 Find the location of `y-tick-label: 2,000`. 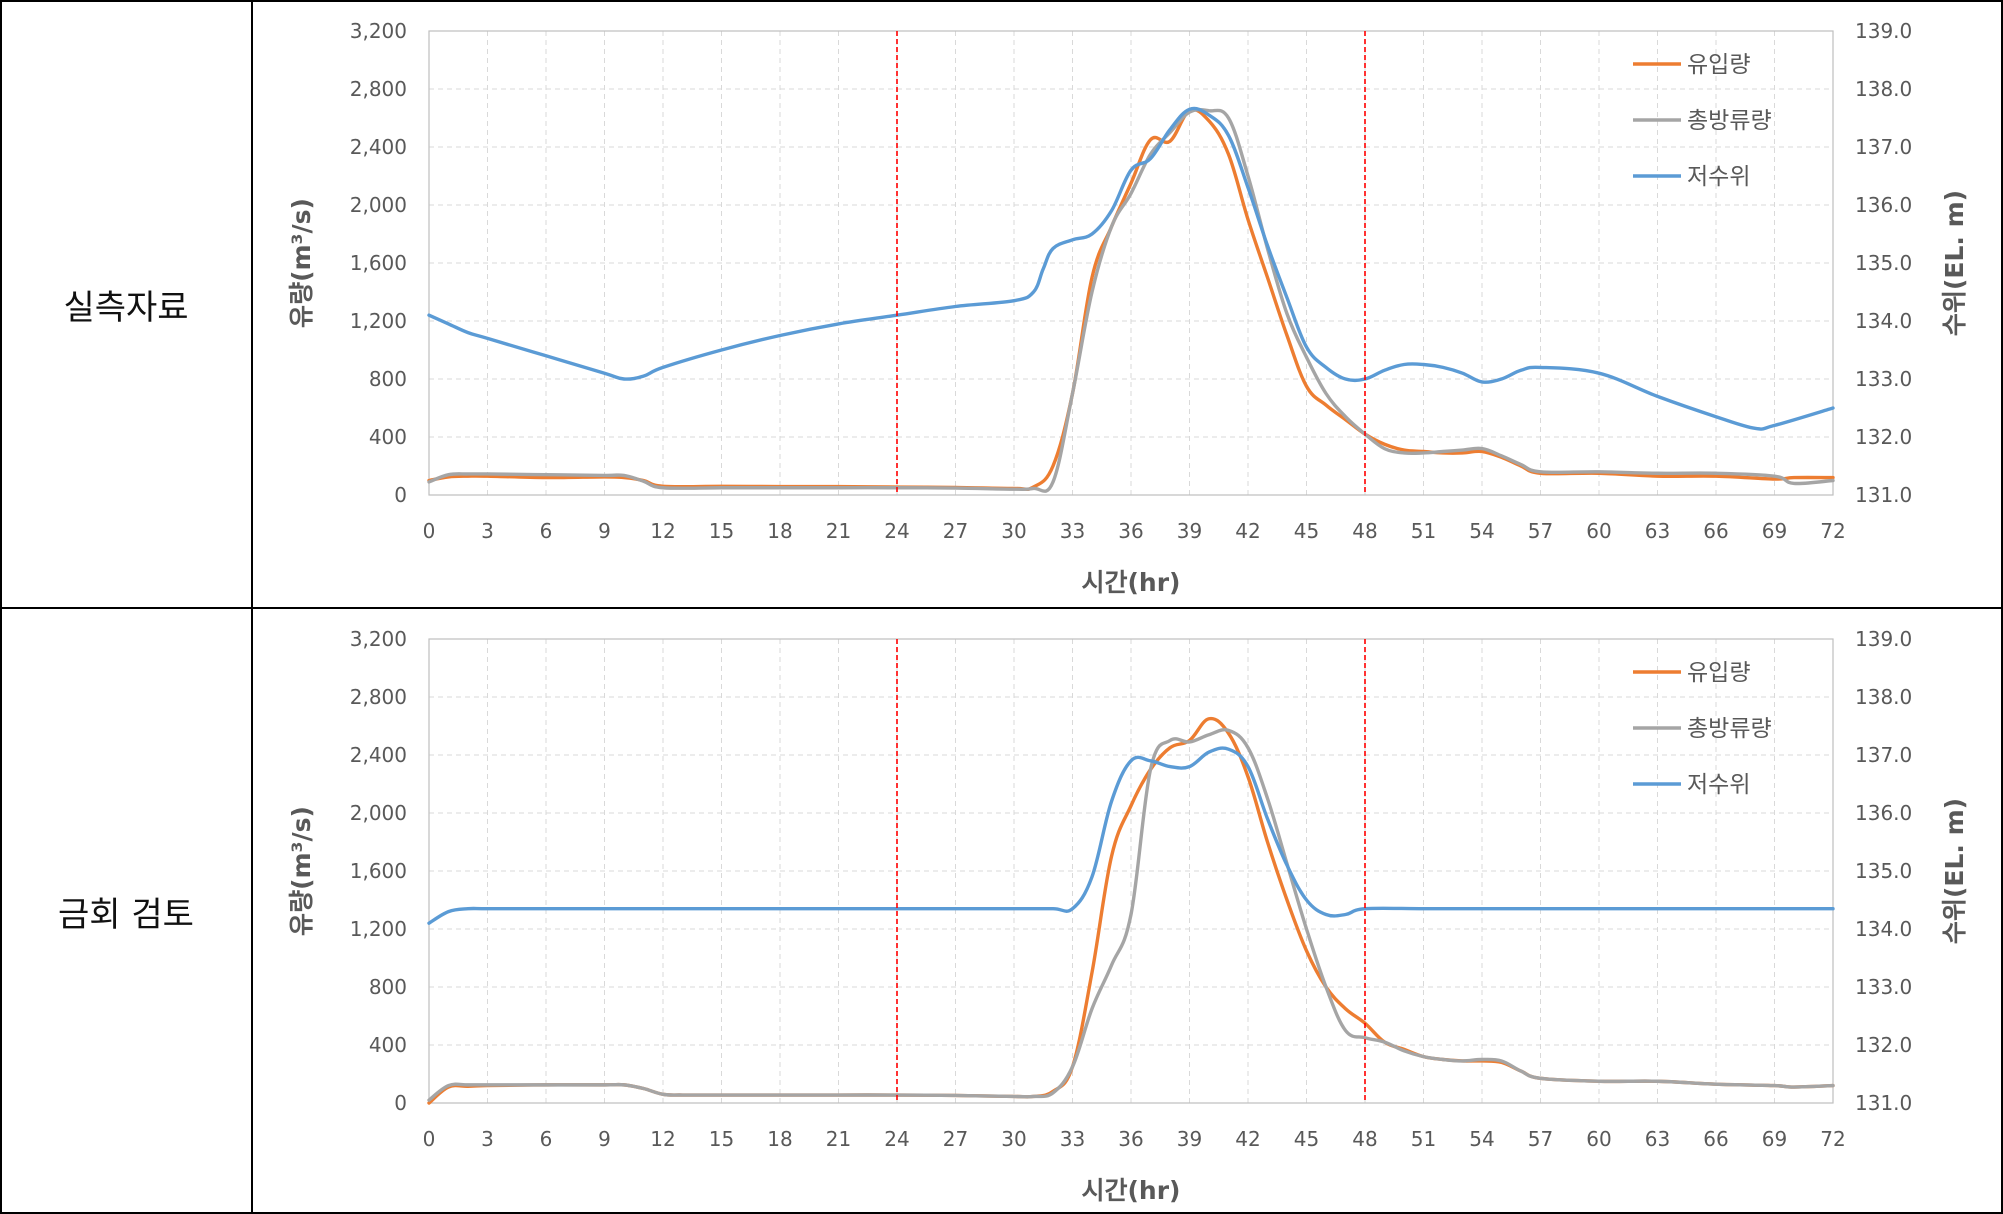

y-tick-label: 2,000 is located at coordinates (378, 813).